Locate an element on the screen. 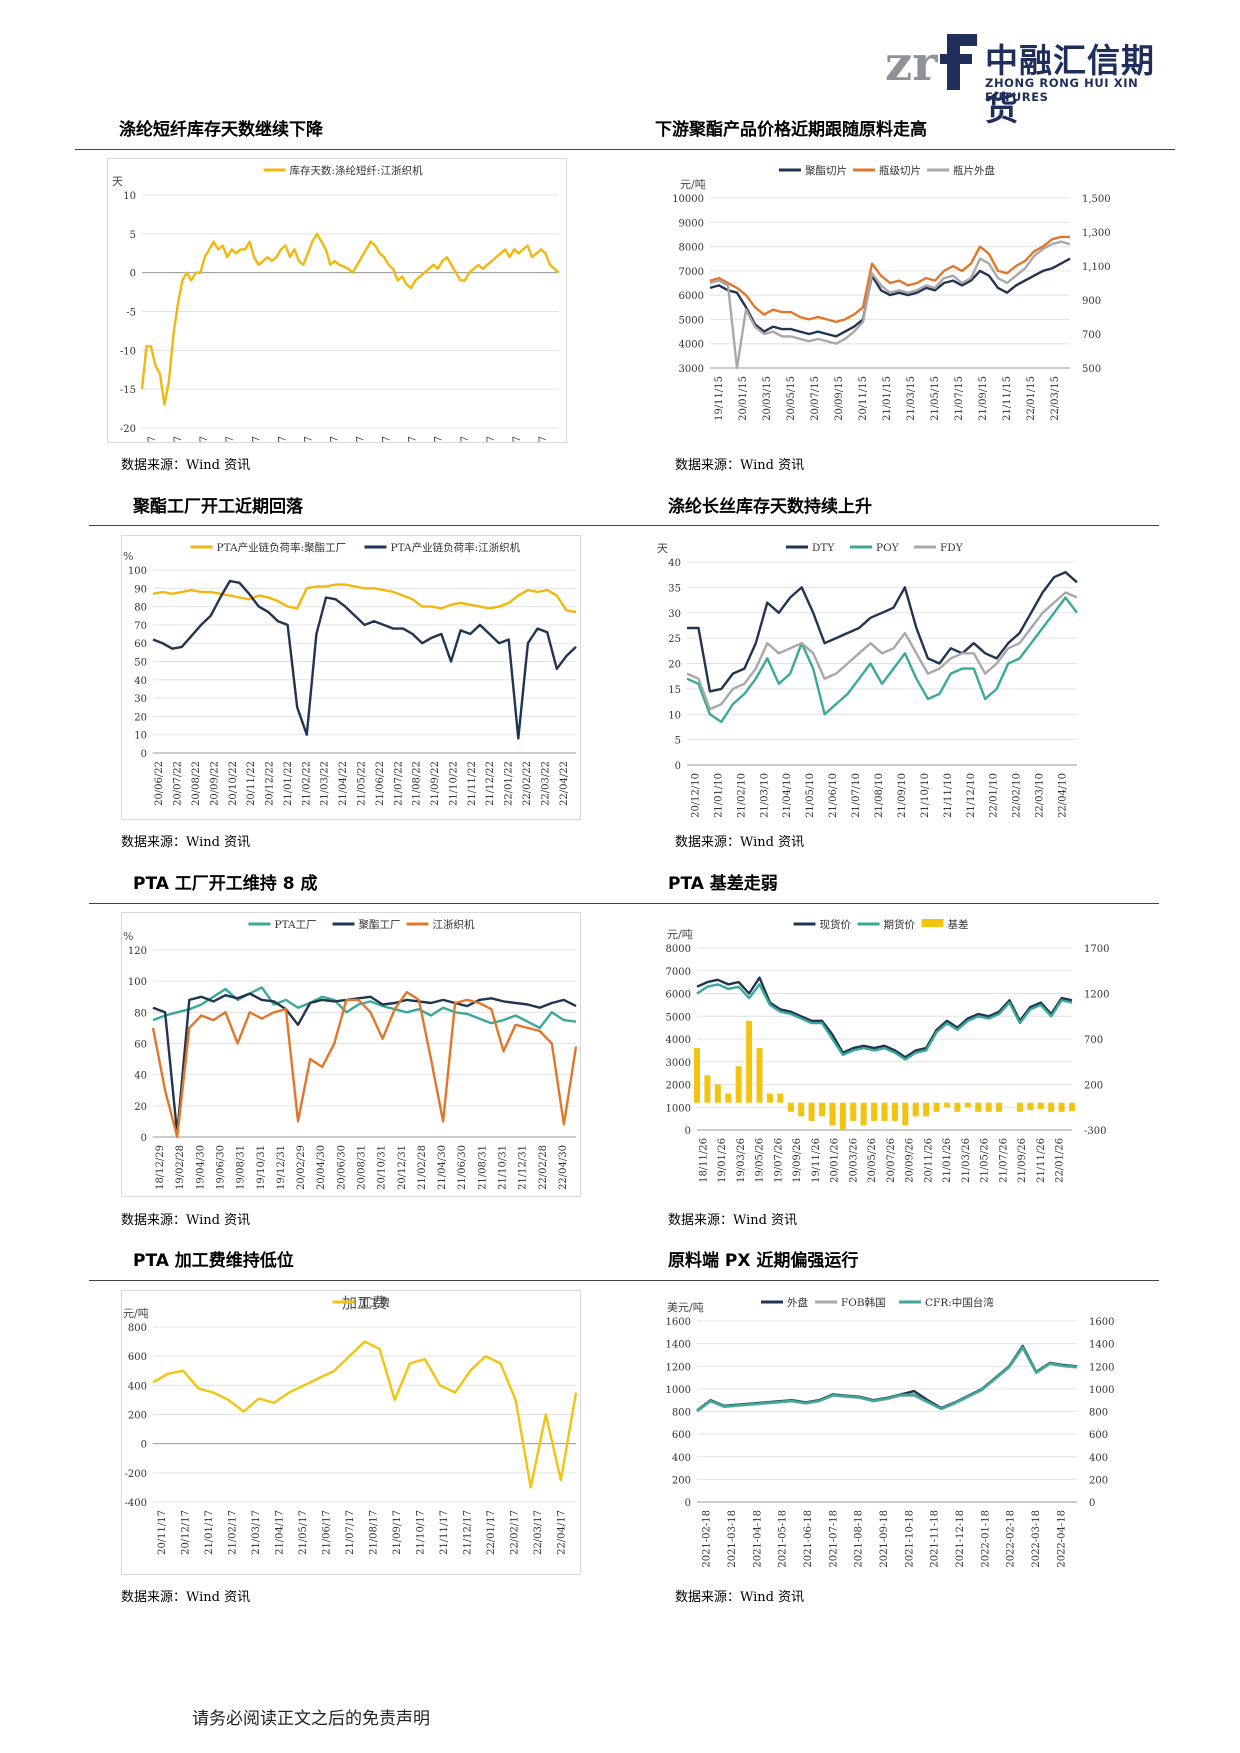  x-tick-label: 20/08/22 is located at coordinates (196, 783).